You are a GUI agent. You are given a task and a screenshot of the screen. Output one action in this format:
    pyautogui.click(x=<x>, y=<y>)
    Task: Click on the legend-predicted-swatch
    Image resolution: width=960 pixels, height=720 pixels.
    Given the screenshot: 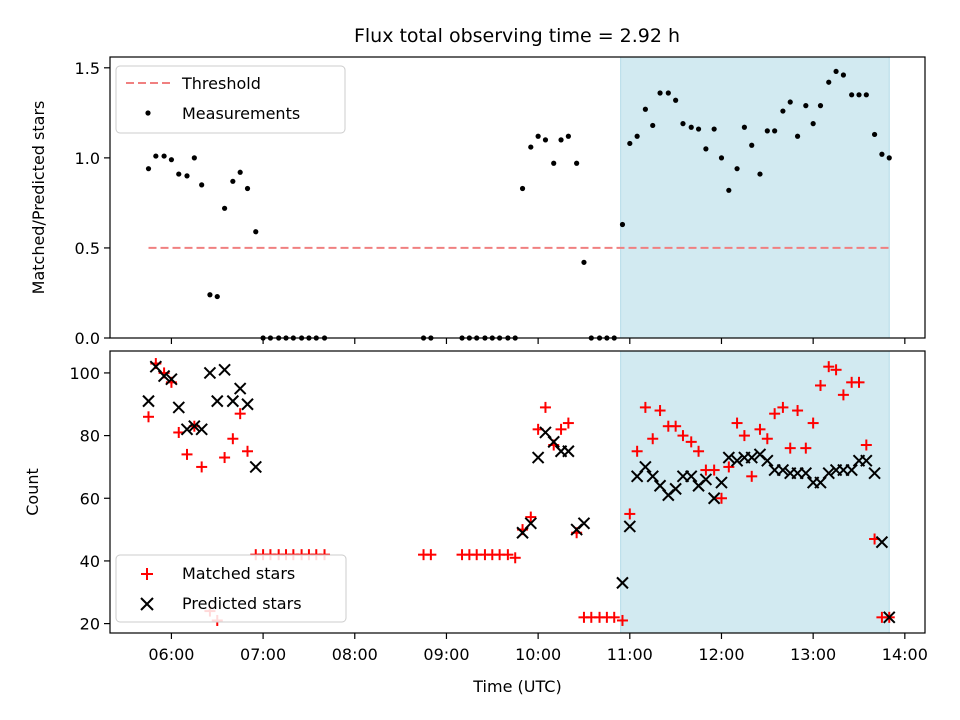 What is the action you would take?
    pyautogui.click(x=147, y=604)
    